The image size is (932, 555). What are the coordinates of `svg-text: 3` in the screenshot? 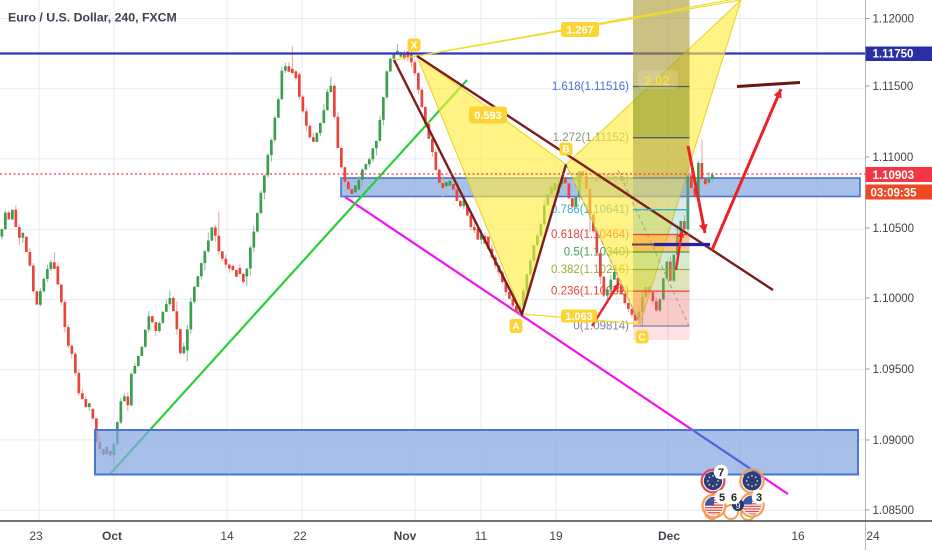 It's located at (759, 498).